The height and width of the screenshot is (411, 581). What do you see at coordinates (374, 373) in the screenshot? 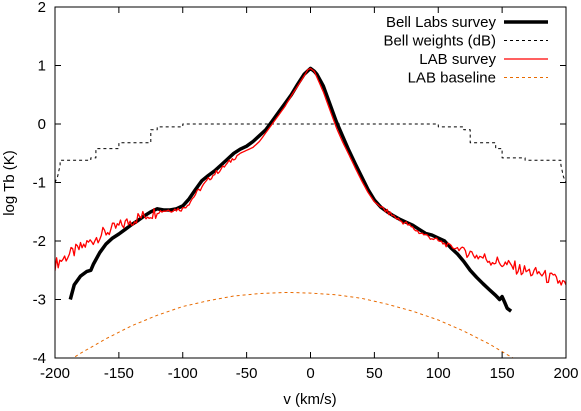
I see `x-tick-label: 50` at bounding box center [374, 373].